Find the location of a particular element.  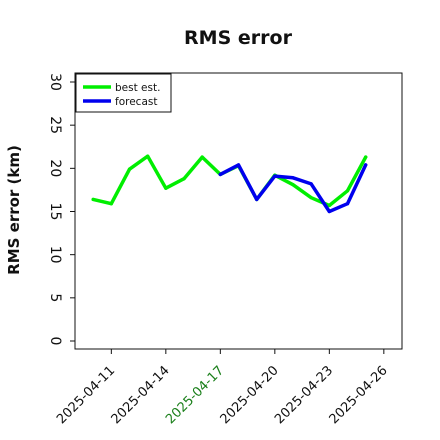

series-line-best-est is located at coordinates (229, 181).